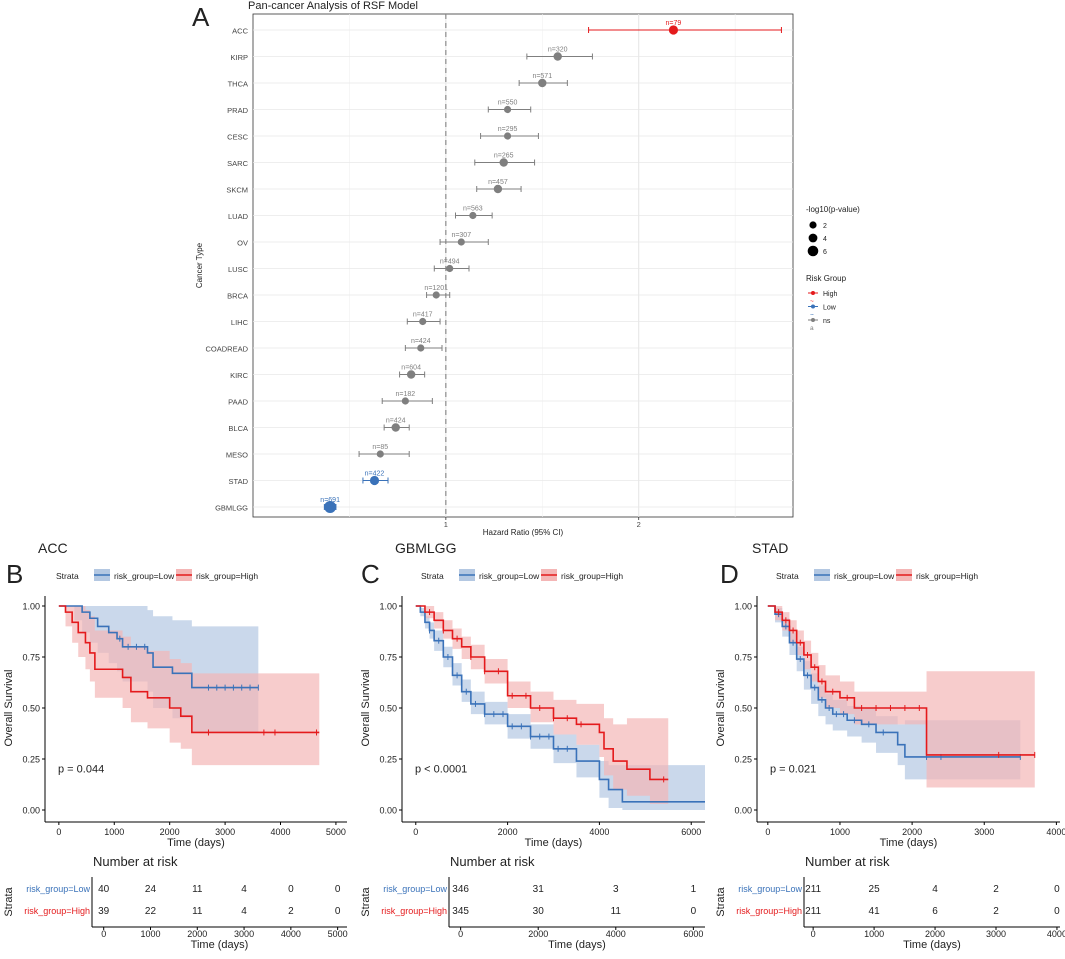  I want to click on panel-stad-risk-cell: 25, so click(875, 889).